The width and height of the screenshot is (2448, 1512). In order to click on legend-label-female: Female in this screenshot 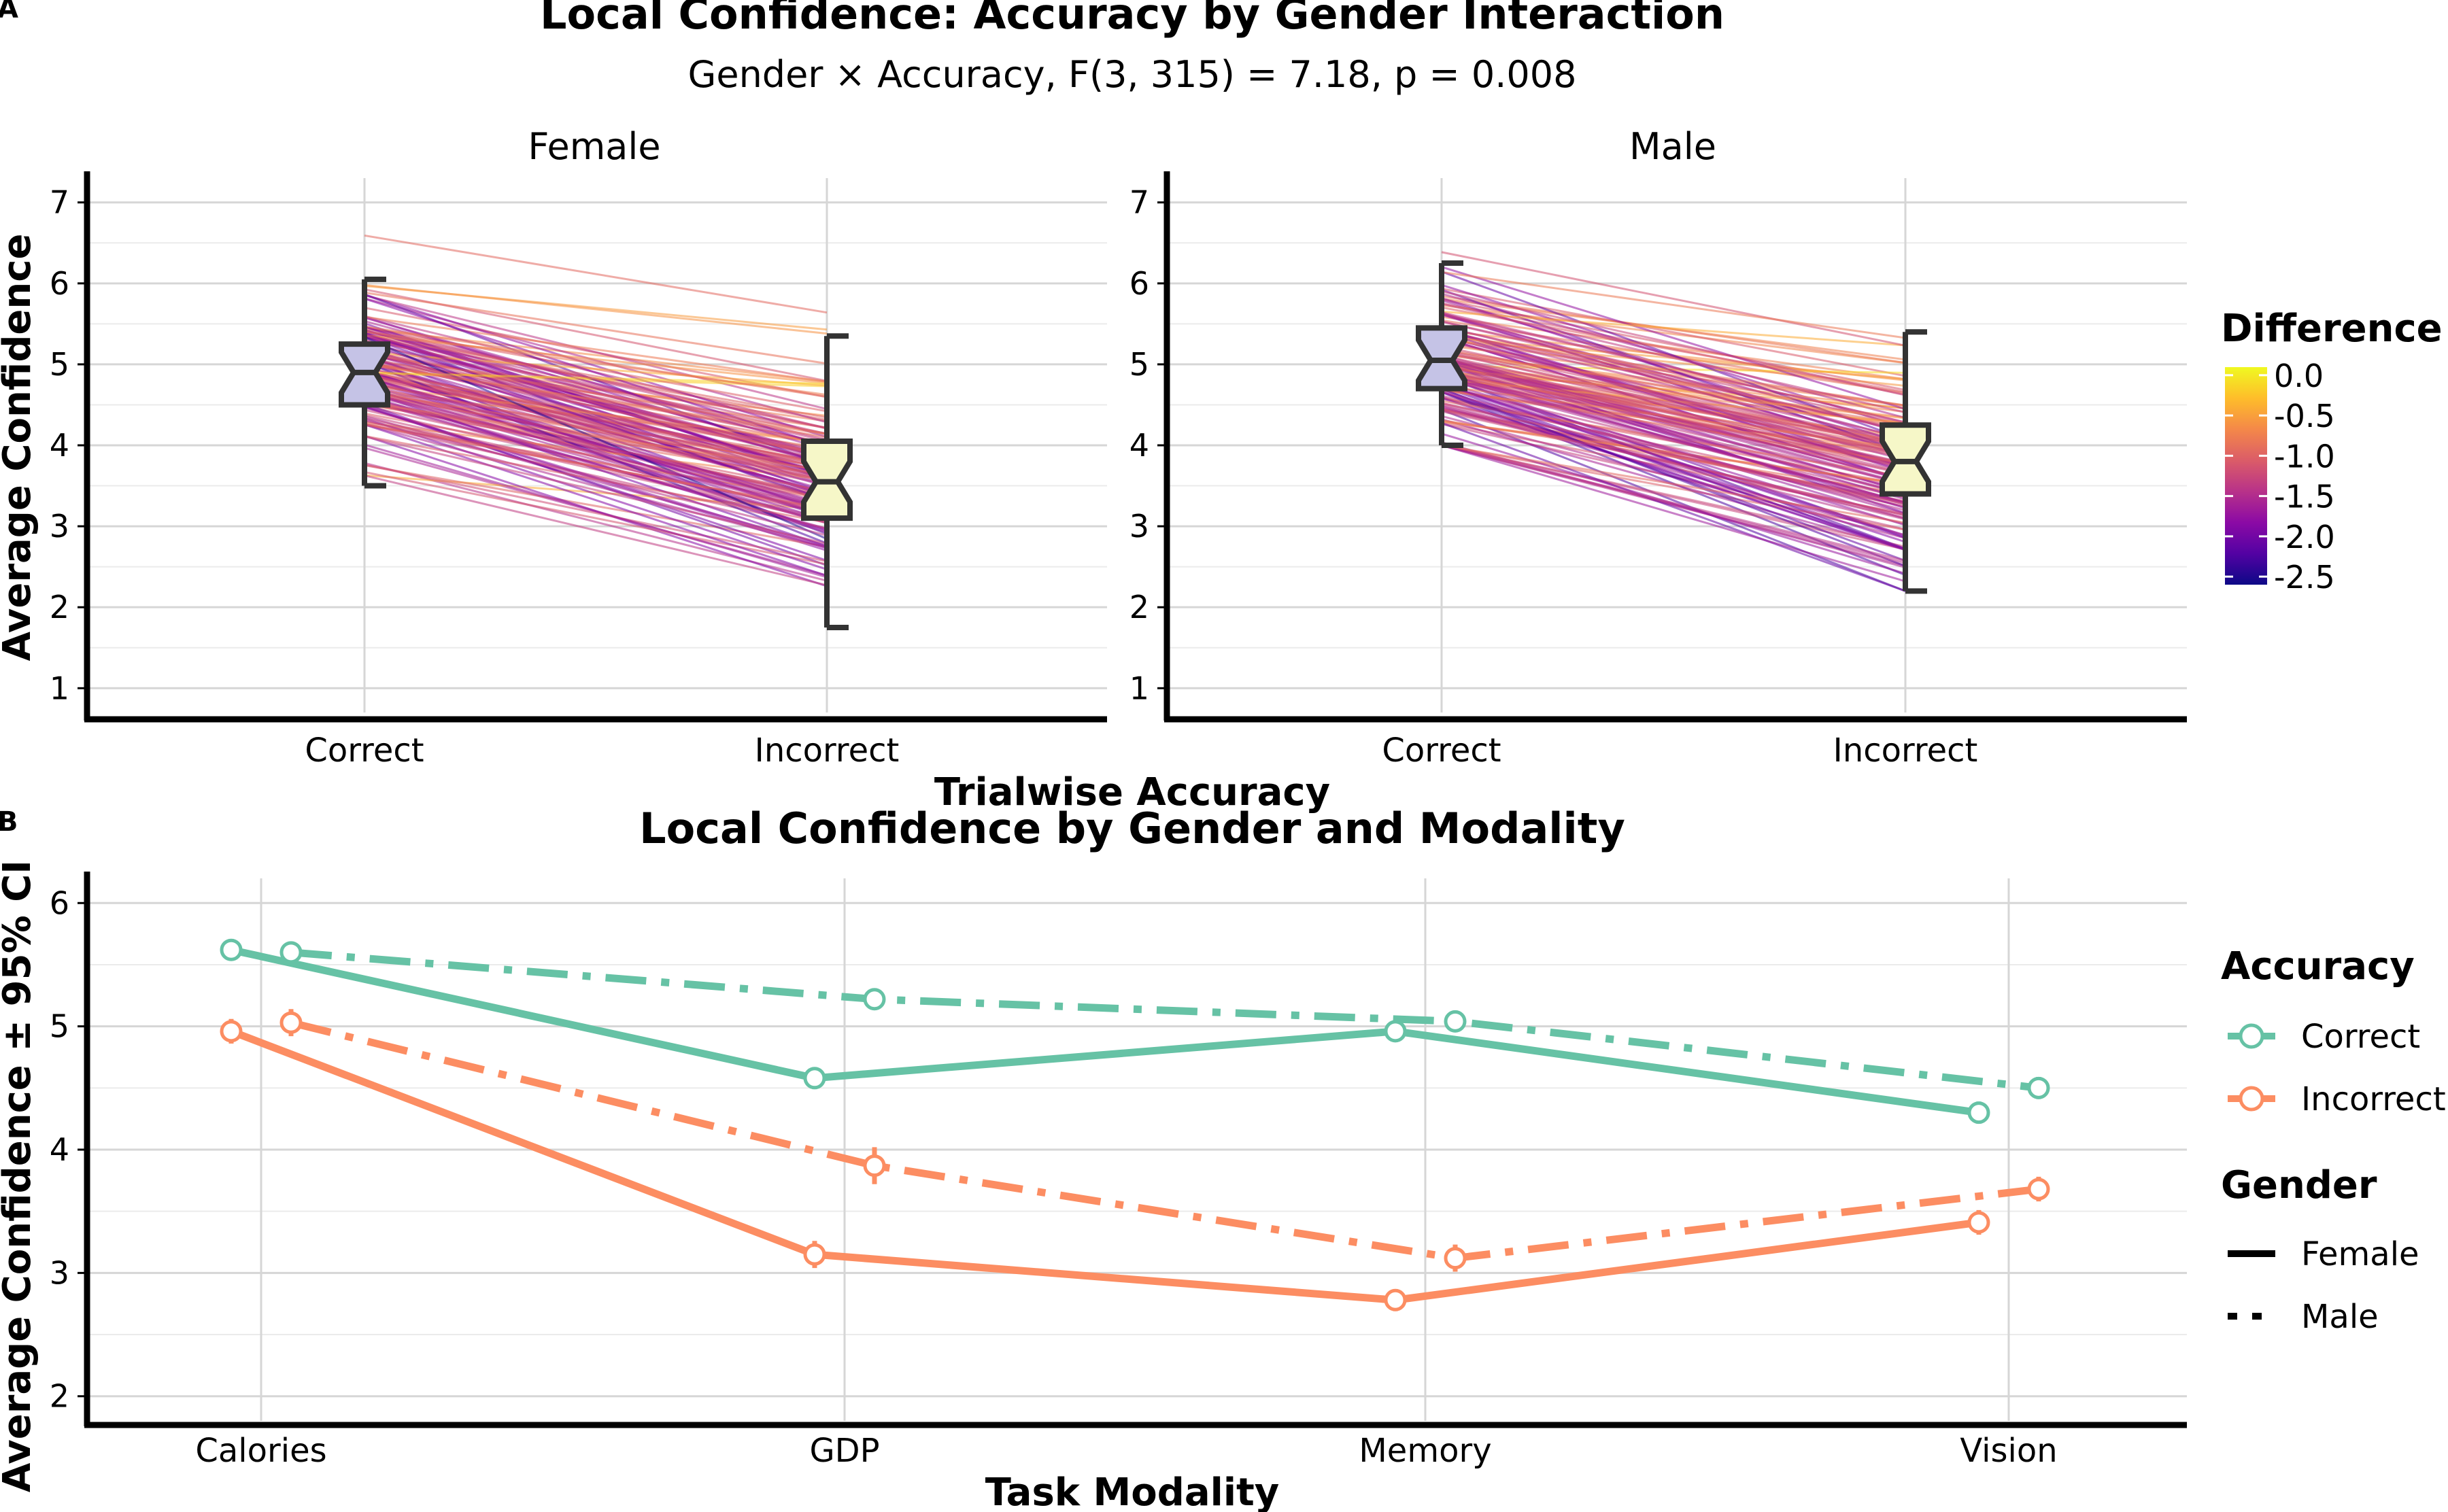, I will do `click(2360, 1254)`.